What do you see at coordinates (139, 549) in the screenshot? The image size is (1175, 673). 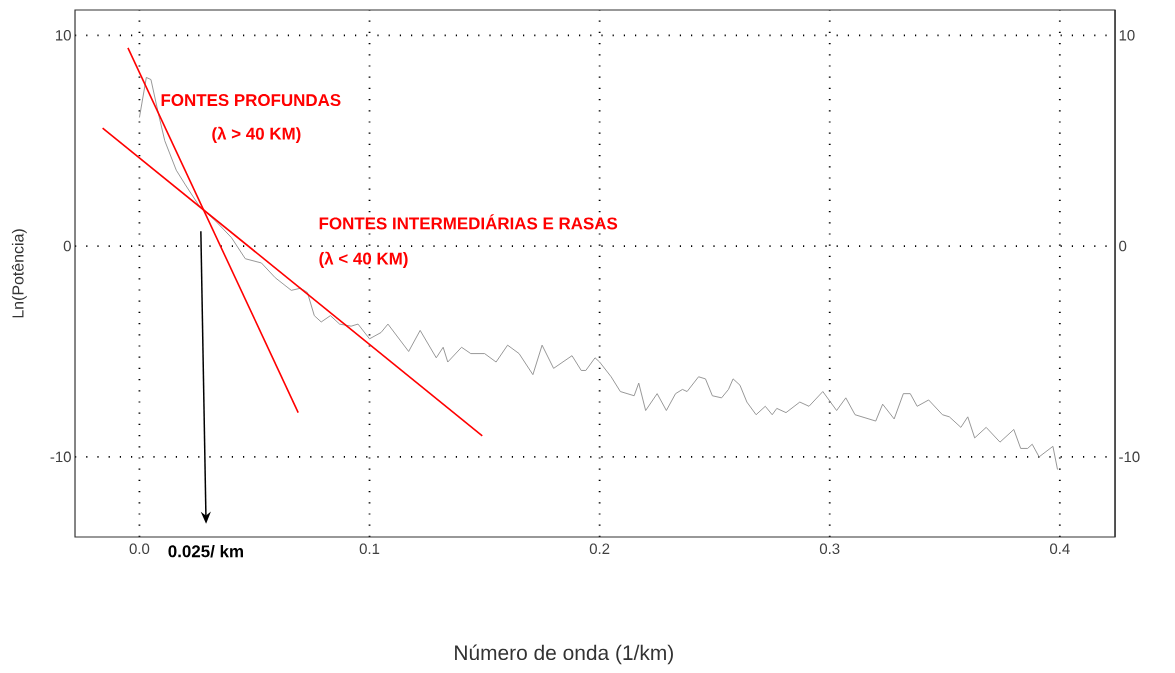 I see `x-tick-label: 0.0` at bounding box center [139, 549].